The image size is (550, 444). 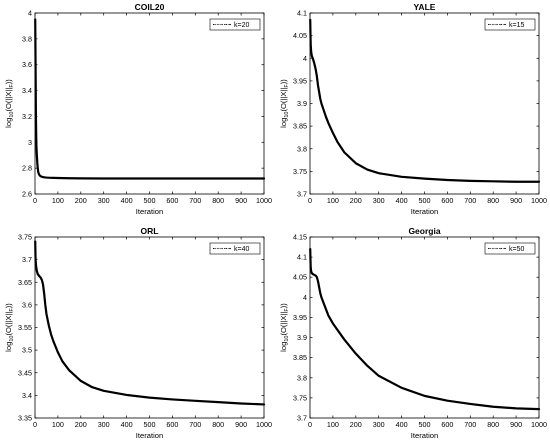 What do you see at coordinates (310, 424) in the screenshot?
I see `x-tick-label: 0` at bounding box center [310, 424].